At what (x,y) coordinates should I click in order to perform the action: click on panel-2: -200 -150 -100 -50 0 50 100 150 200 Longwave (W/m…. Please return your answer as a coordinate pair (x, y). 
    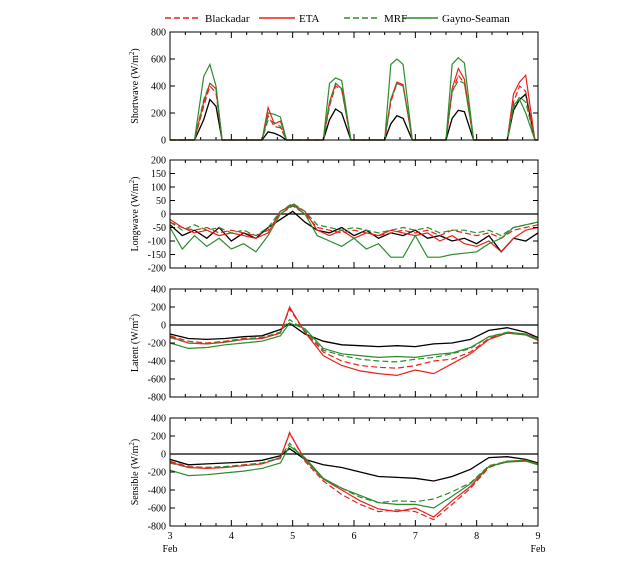
    Looking at the image, I should click on (333, 215).